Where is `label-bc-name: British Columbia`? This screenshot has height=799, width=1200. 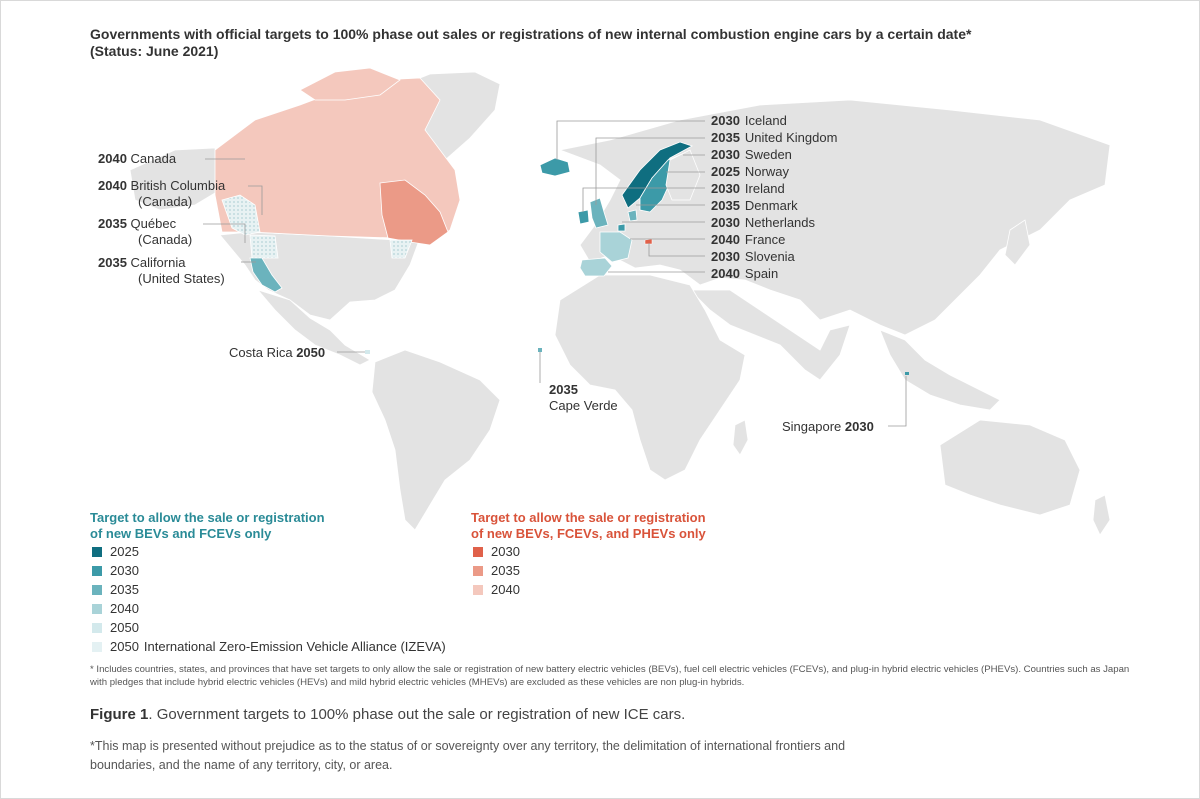
label-bc-name: British Columbia is located at coordinates (178, 185).